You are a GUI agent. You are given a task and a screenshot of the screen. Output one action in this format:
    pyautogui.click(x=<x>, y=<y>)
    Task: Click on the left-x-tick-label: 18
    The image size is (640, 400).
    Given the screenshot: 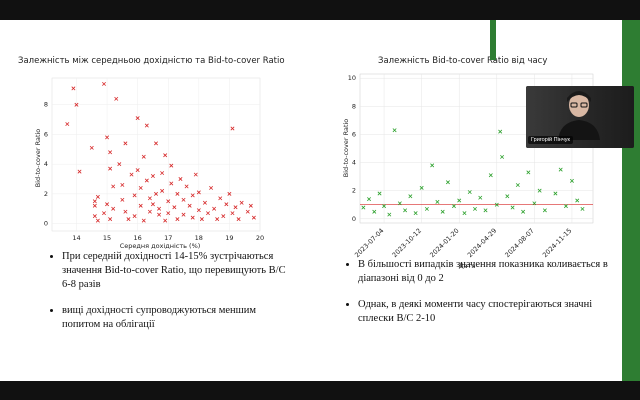 What is the action you would take?
    pyautogui.click(x=199, y=238)
    